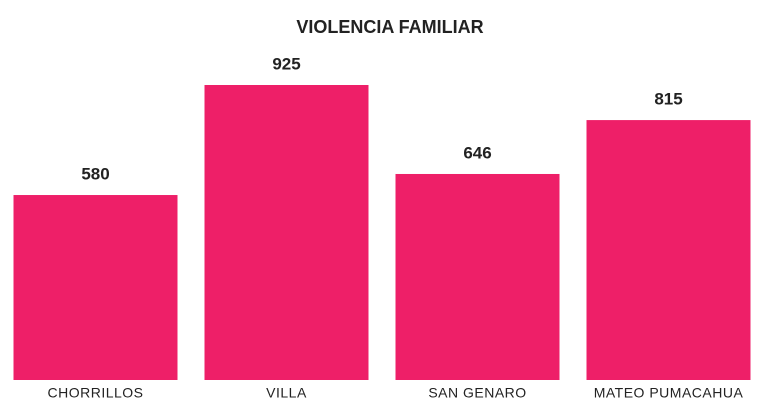  What do you see at coordinates (286, 63) in the screenshot?
I see `value-label: 925` at bounding box center [286, 63].